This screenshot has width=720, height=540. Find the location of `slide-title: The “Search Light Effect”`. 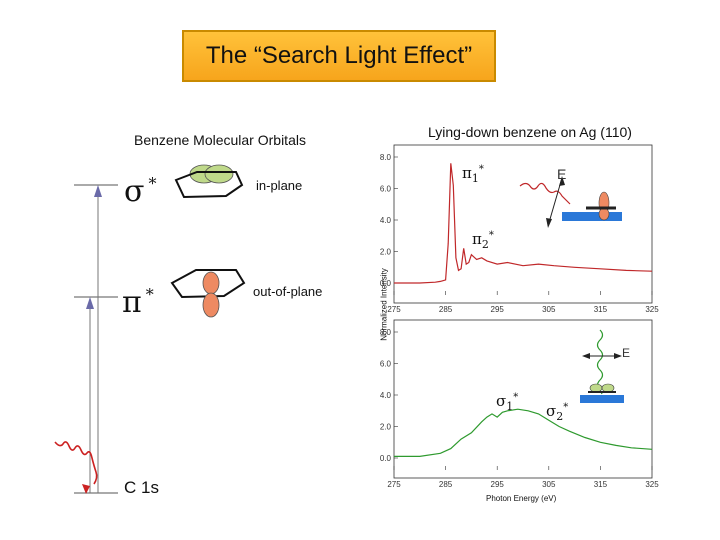

slide-title: The “Search Light Effect” is located at coordinates (339, 56).